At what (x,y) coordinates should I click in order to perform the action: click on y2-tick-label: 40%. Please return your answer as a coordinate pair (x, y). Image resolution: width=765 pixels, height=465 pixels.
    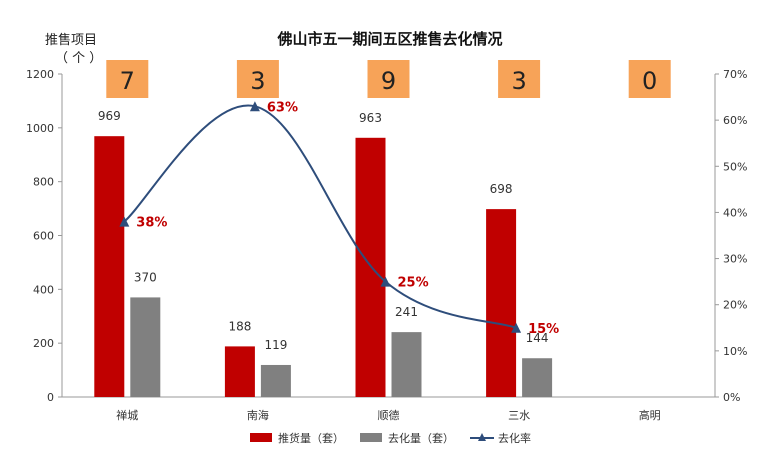
    Looking at the image, I should click on (735, 212).